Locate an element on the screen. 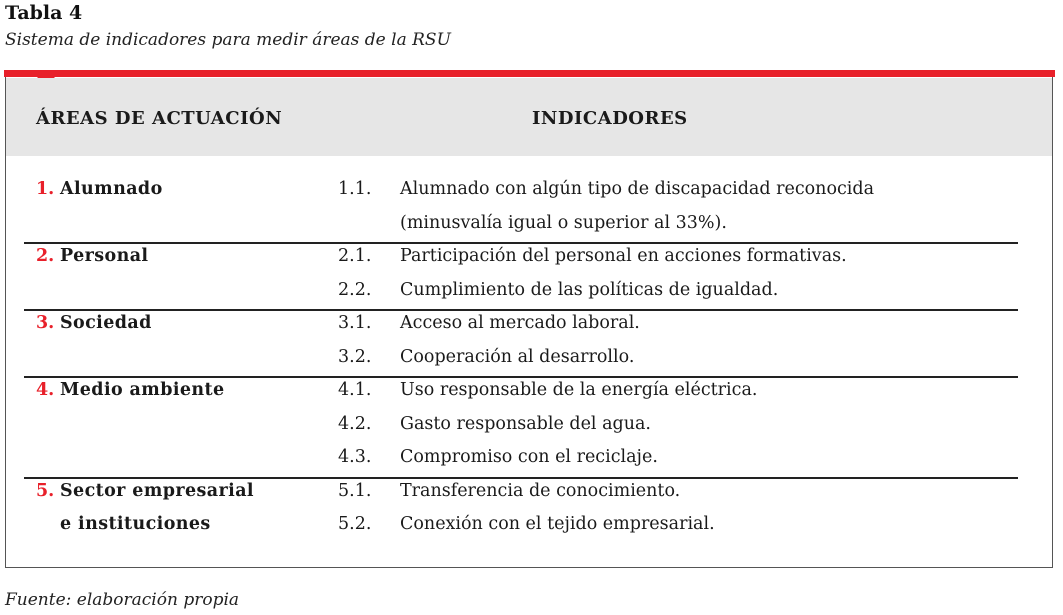 This screenshot has width=1063, height=615. indicator-text: (minusvalía igual o superior al 33%). is located at coordinates (563, 222).